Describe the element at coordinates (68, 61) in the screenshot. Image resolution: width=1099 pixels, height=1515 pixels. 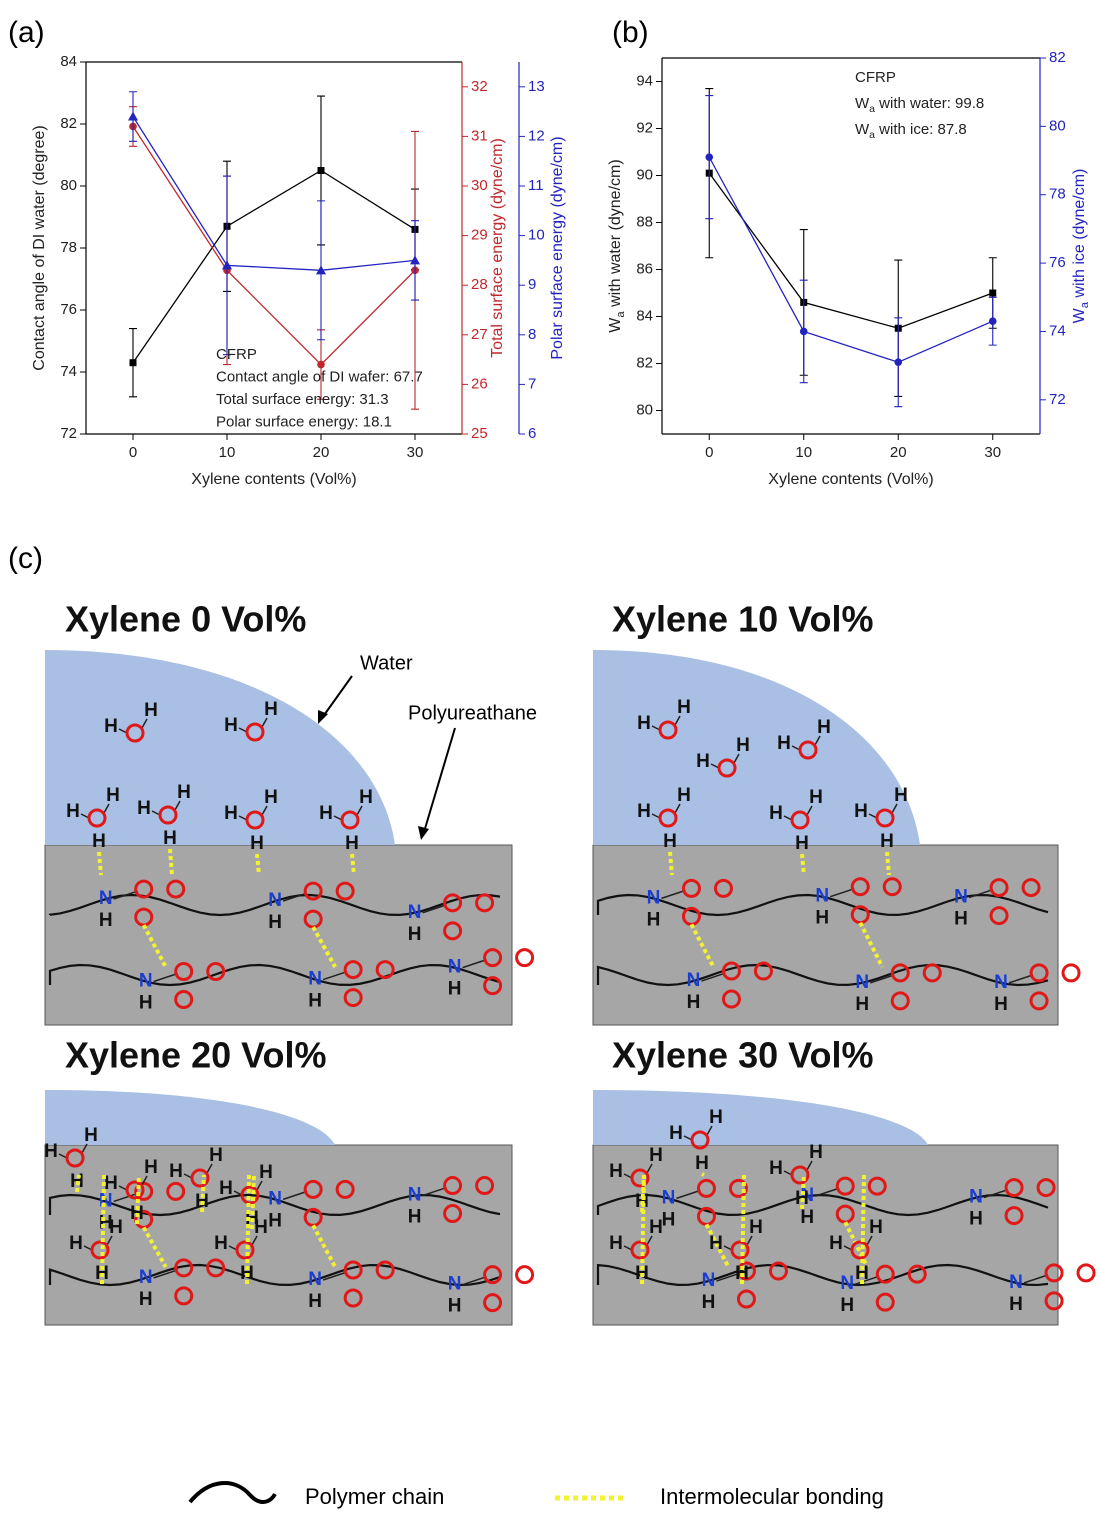
I see `y-tick-label: 84` at that location.